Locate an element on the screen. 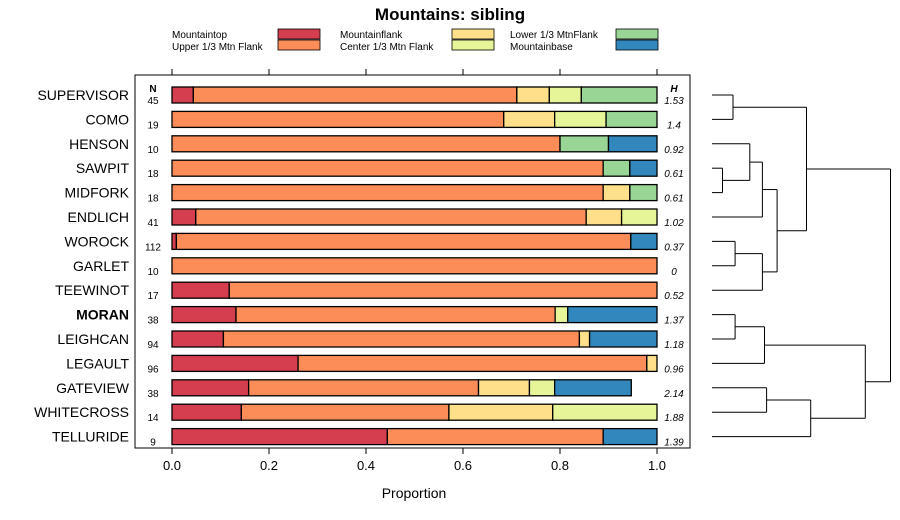 The width and height of the screenshot is (900, 520). h-value-moran: 1.37 is located at coordinates (674, 321).